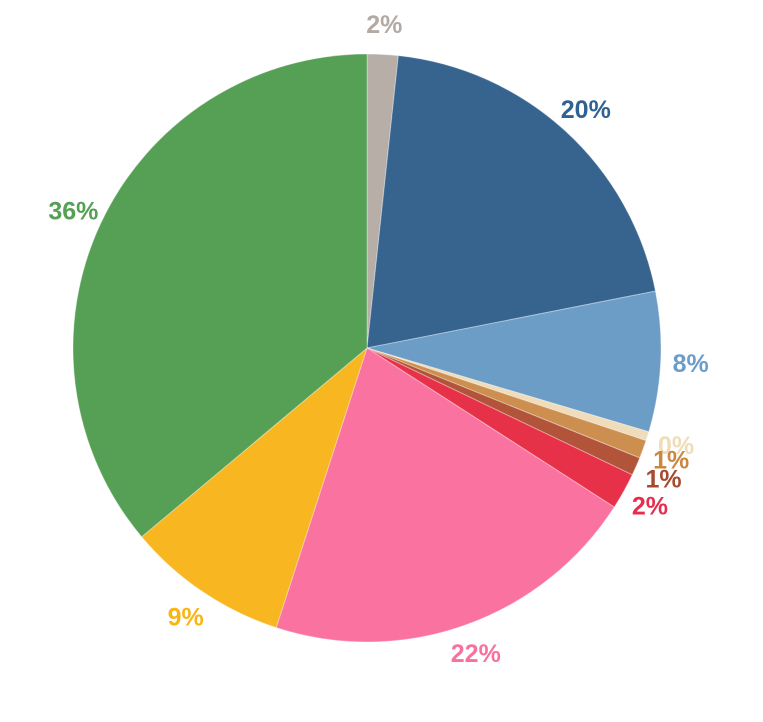 The image size is (763, 722). I want to click on pie-slice-red, so click(499, 427).